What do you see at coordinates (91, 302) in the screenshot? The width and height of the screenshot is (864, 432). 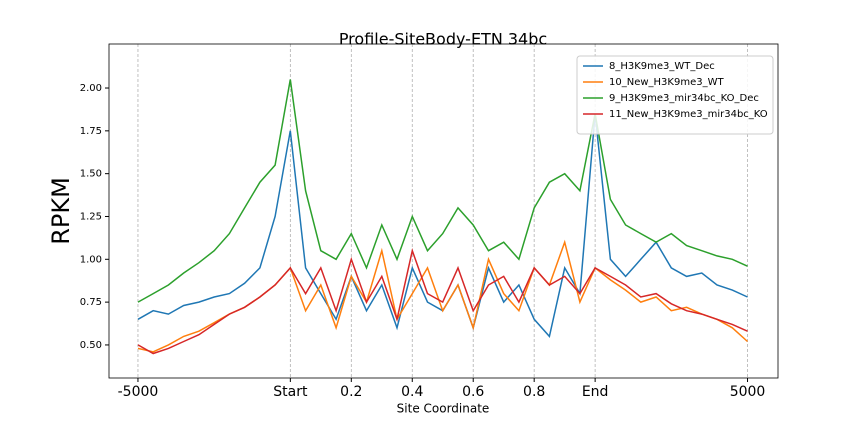 I see `y-tick-label: 0.75` at bounding box center [91, 302].